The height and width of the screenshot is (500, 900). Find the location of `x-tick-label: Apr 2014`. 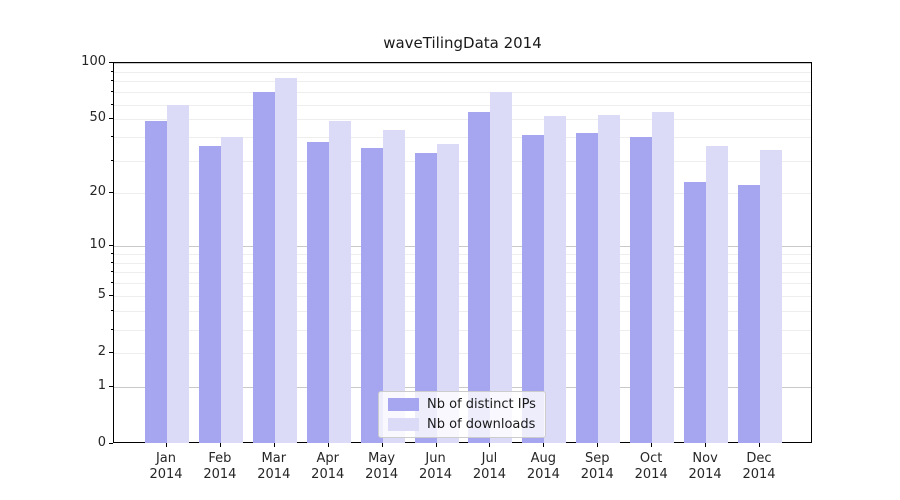

x-tick-label: Apr 2014 is located at coordinates (328, 467).